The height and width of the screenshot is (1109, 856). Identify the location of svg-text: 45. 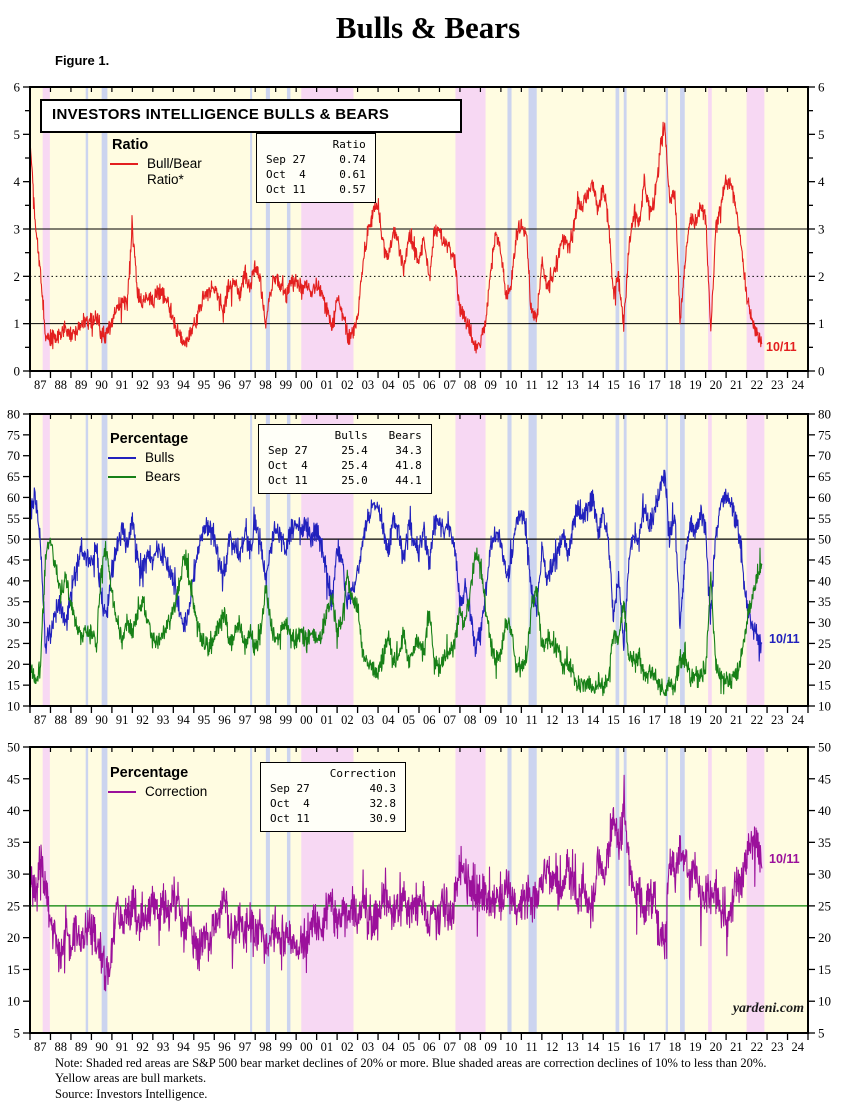
(824, 560).